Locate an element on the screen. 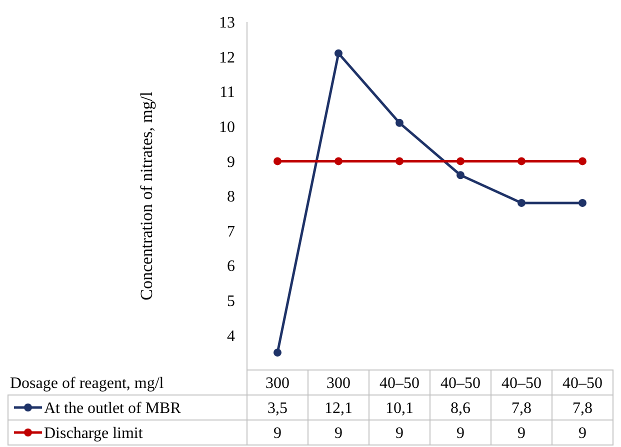 The width and height of the screenshot is (621, 447). y-axis-title: Concentration of nitrates, mg/l is located at coordinates (146, 195).